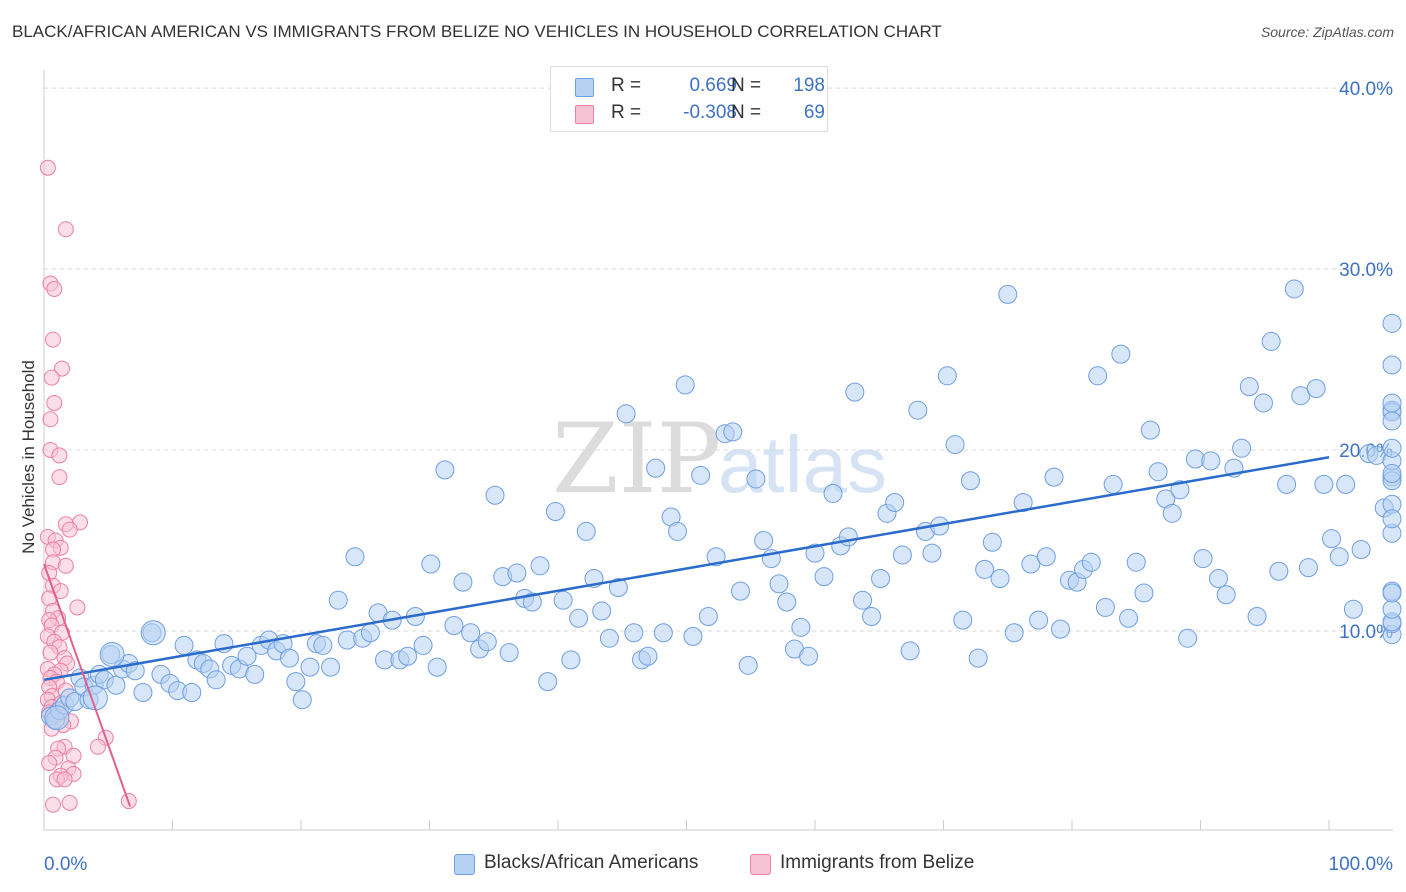  Describe the element at coordinates (710, 112) in the screenshot. I see `r-value: -0.308` at that location.